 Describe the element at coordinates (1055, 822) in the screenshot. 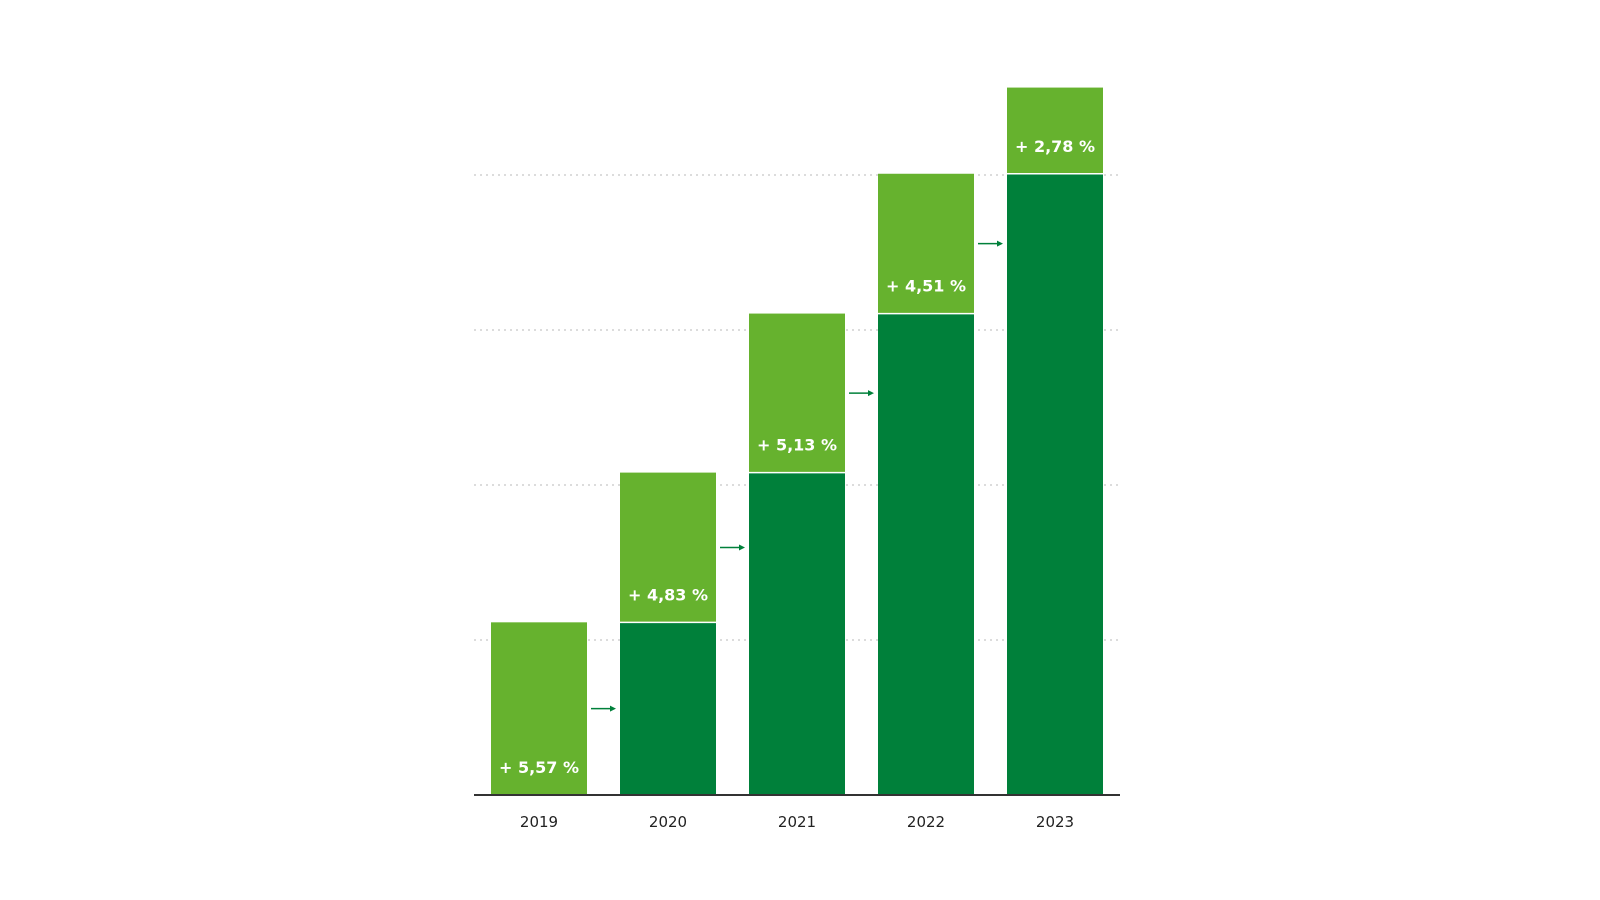

I see `x-tick-label: 2023` at that location.